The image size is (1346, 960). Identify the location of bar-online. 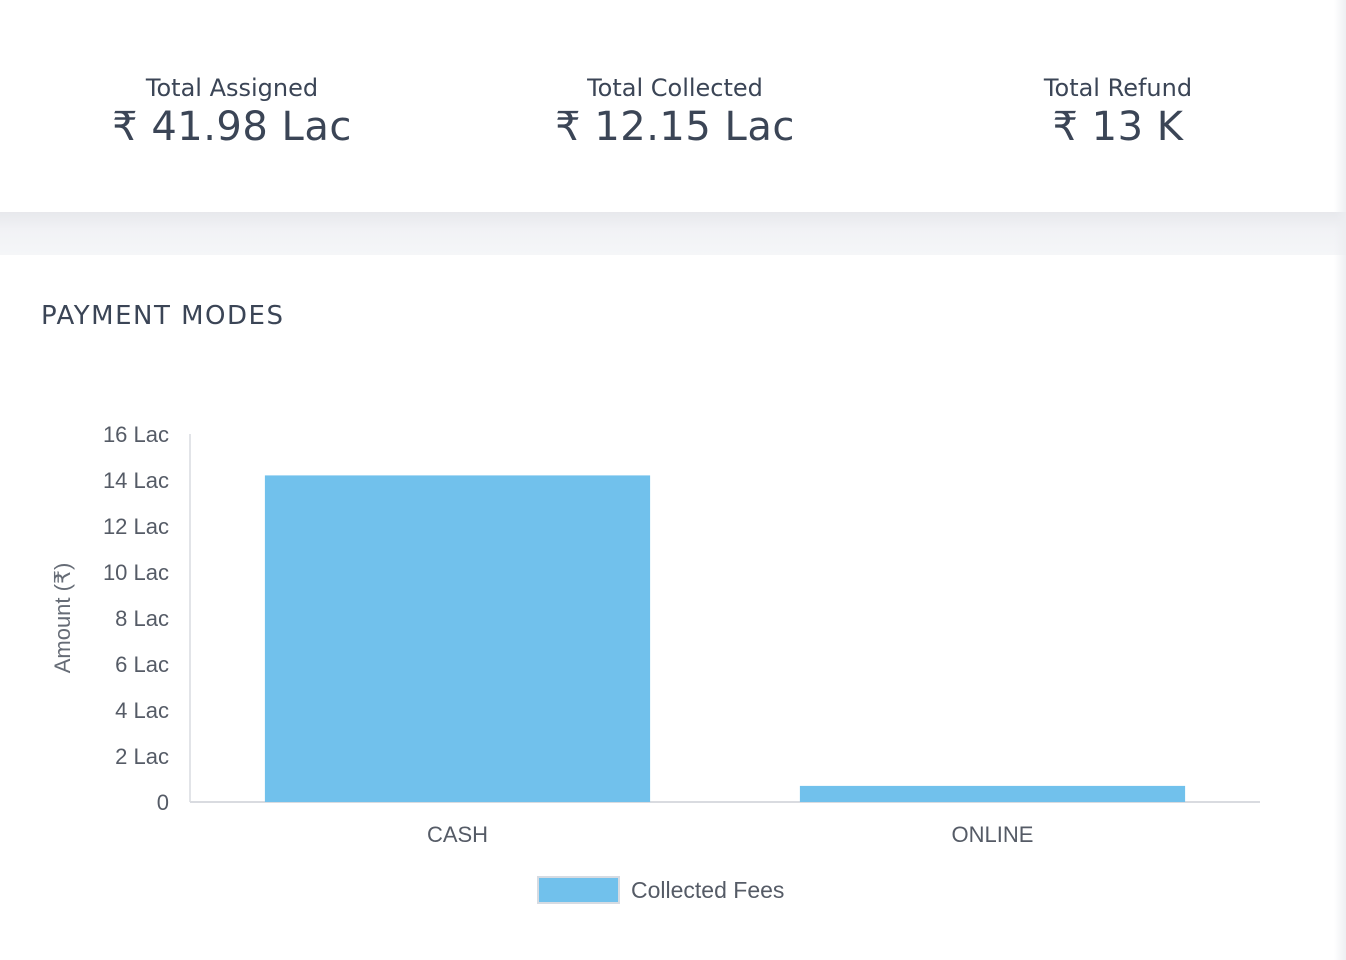
(992, 793).